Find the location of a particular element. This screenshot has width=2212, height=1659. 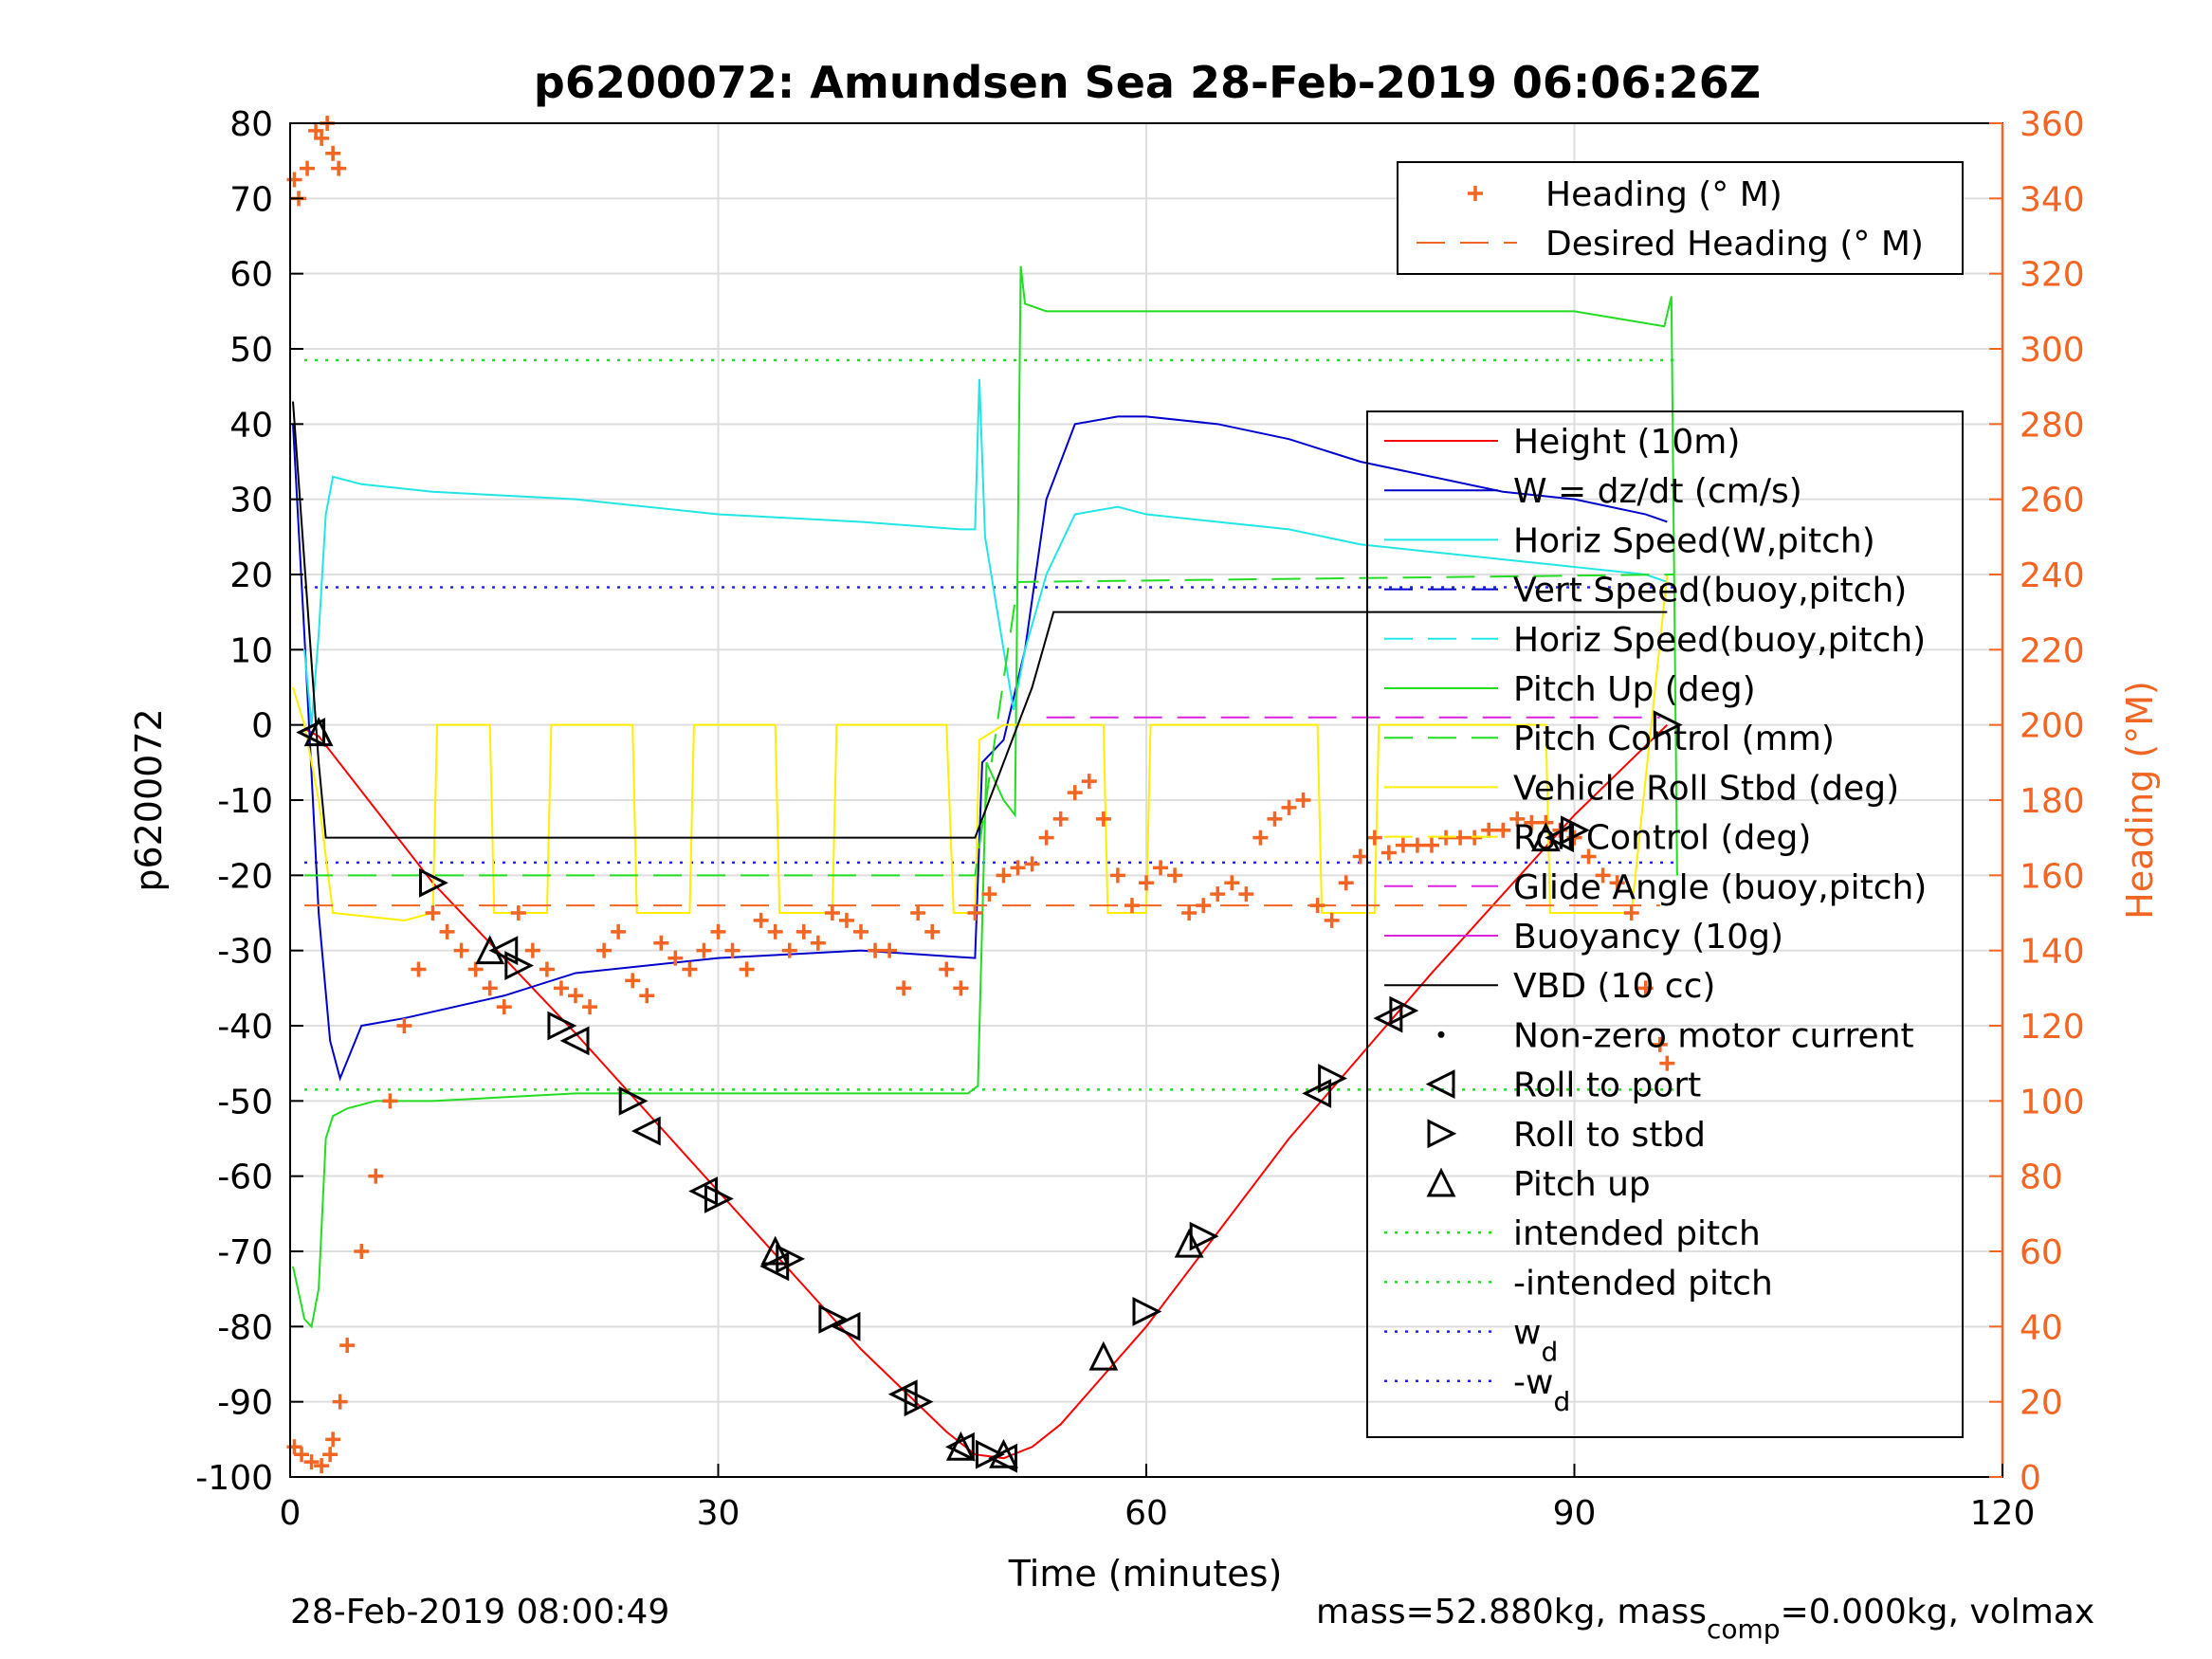

y2-tick-label-140: 140 is located at coordinates (2052, 952).